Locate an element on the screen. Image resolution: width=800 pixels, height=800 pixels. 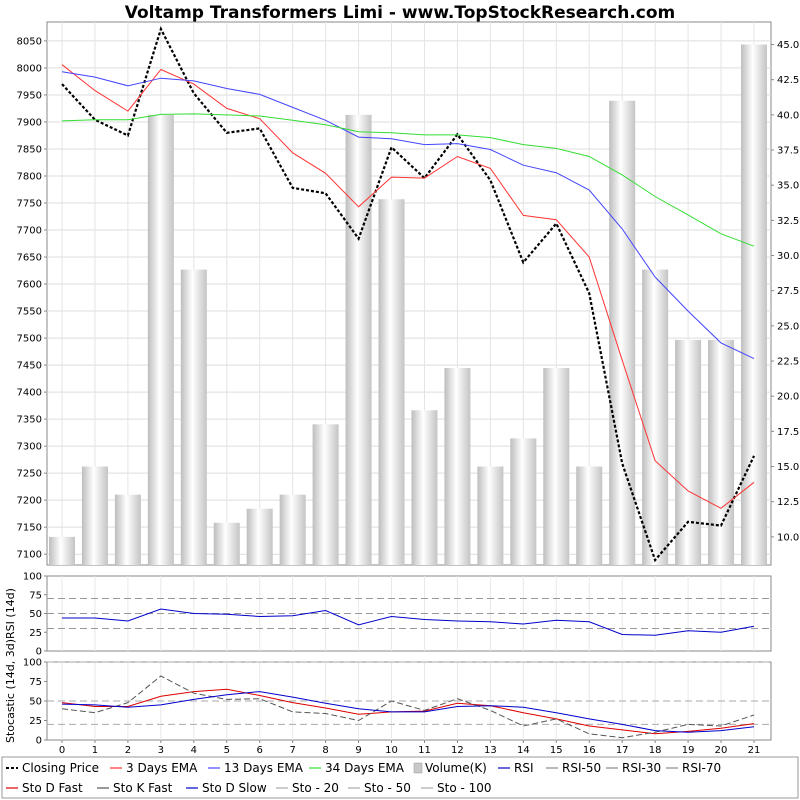
stochastic-tick-label: 25 is located at coordinates (35, 721).